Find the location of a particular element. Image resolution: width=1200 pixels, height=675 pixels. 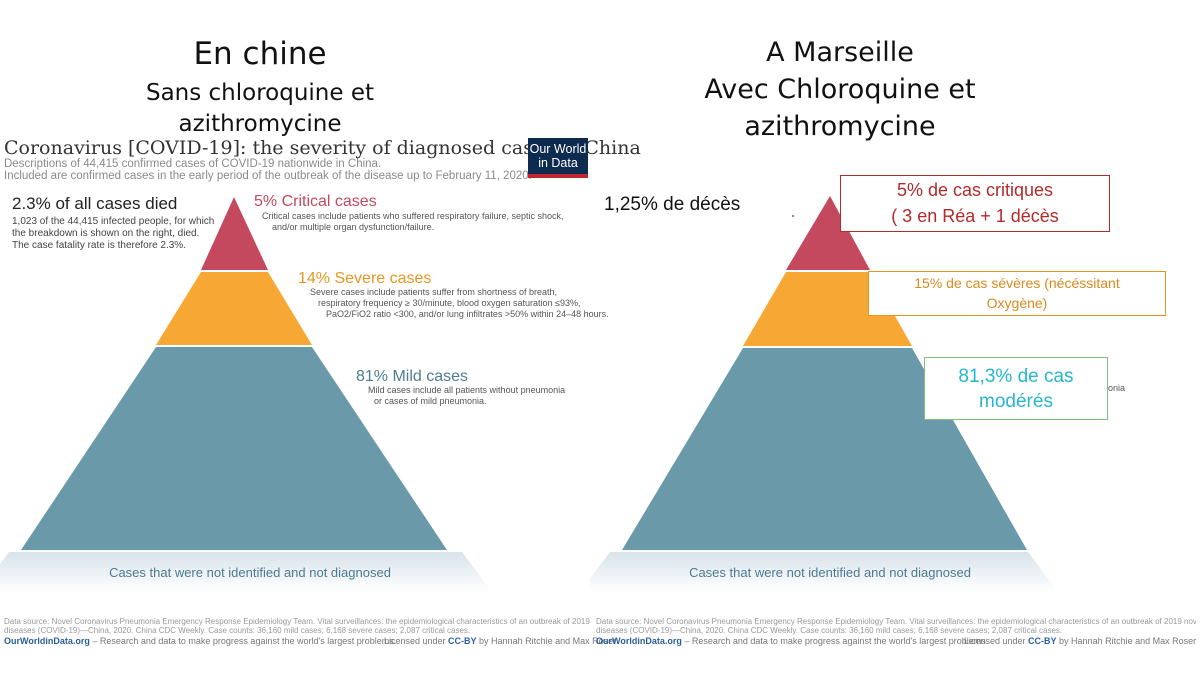

owid-logo-line1: Our World is located at coordinates (558, 149).